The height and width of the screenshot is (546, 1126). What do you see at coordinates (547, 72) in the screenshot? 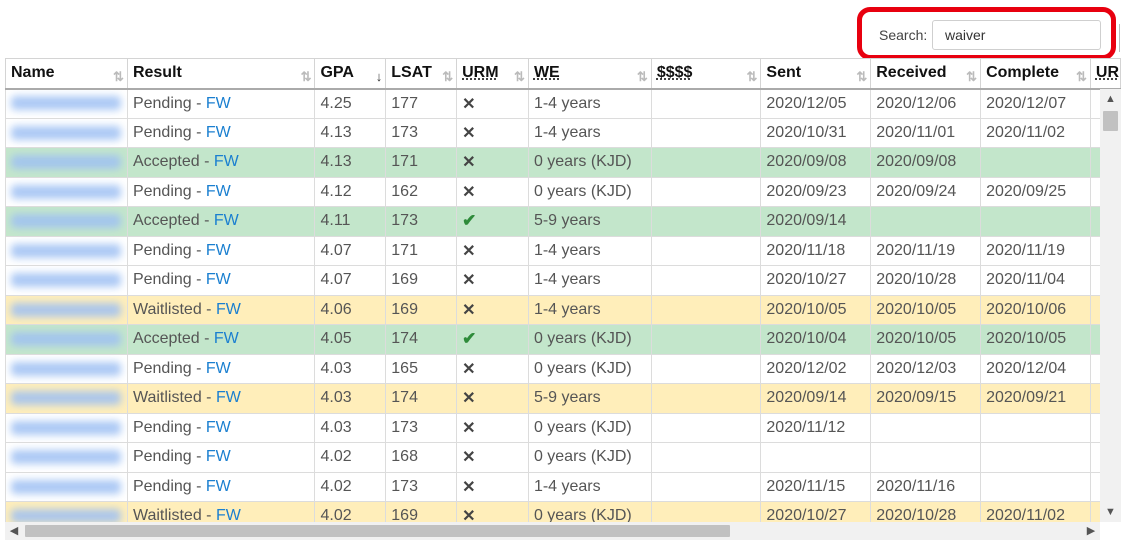
I see `column-header-label: WE` at bounding box center [547, 72].